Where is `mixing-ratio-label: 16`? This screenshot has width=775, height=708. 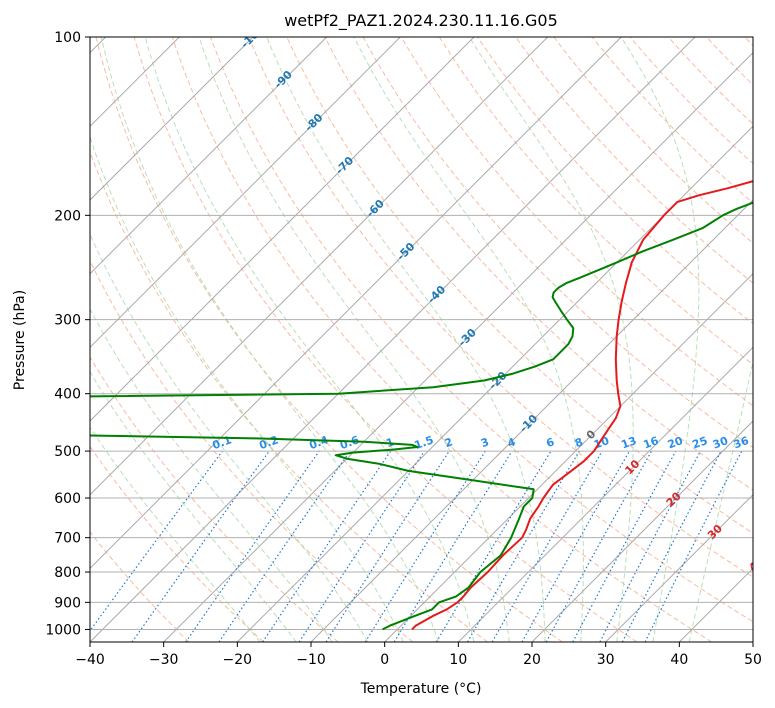
mixing-ratio-label: 16 is located at coordinates (651, 443).